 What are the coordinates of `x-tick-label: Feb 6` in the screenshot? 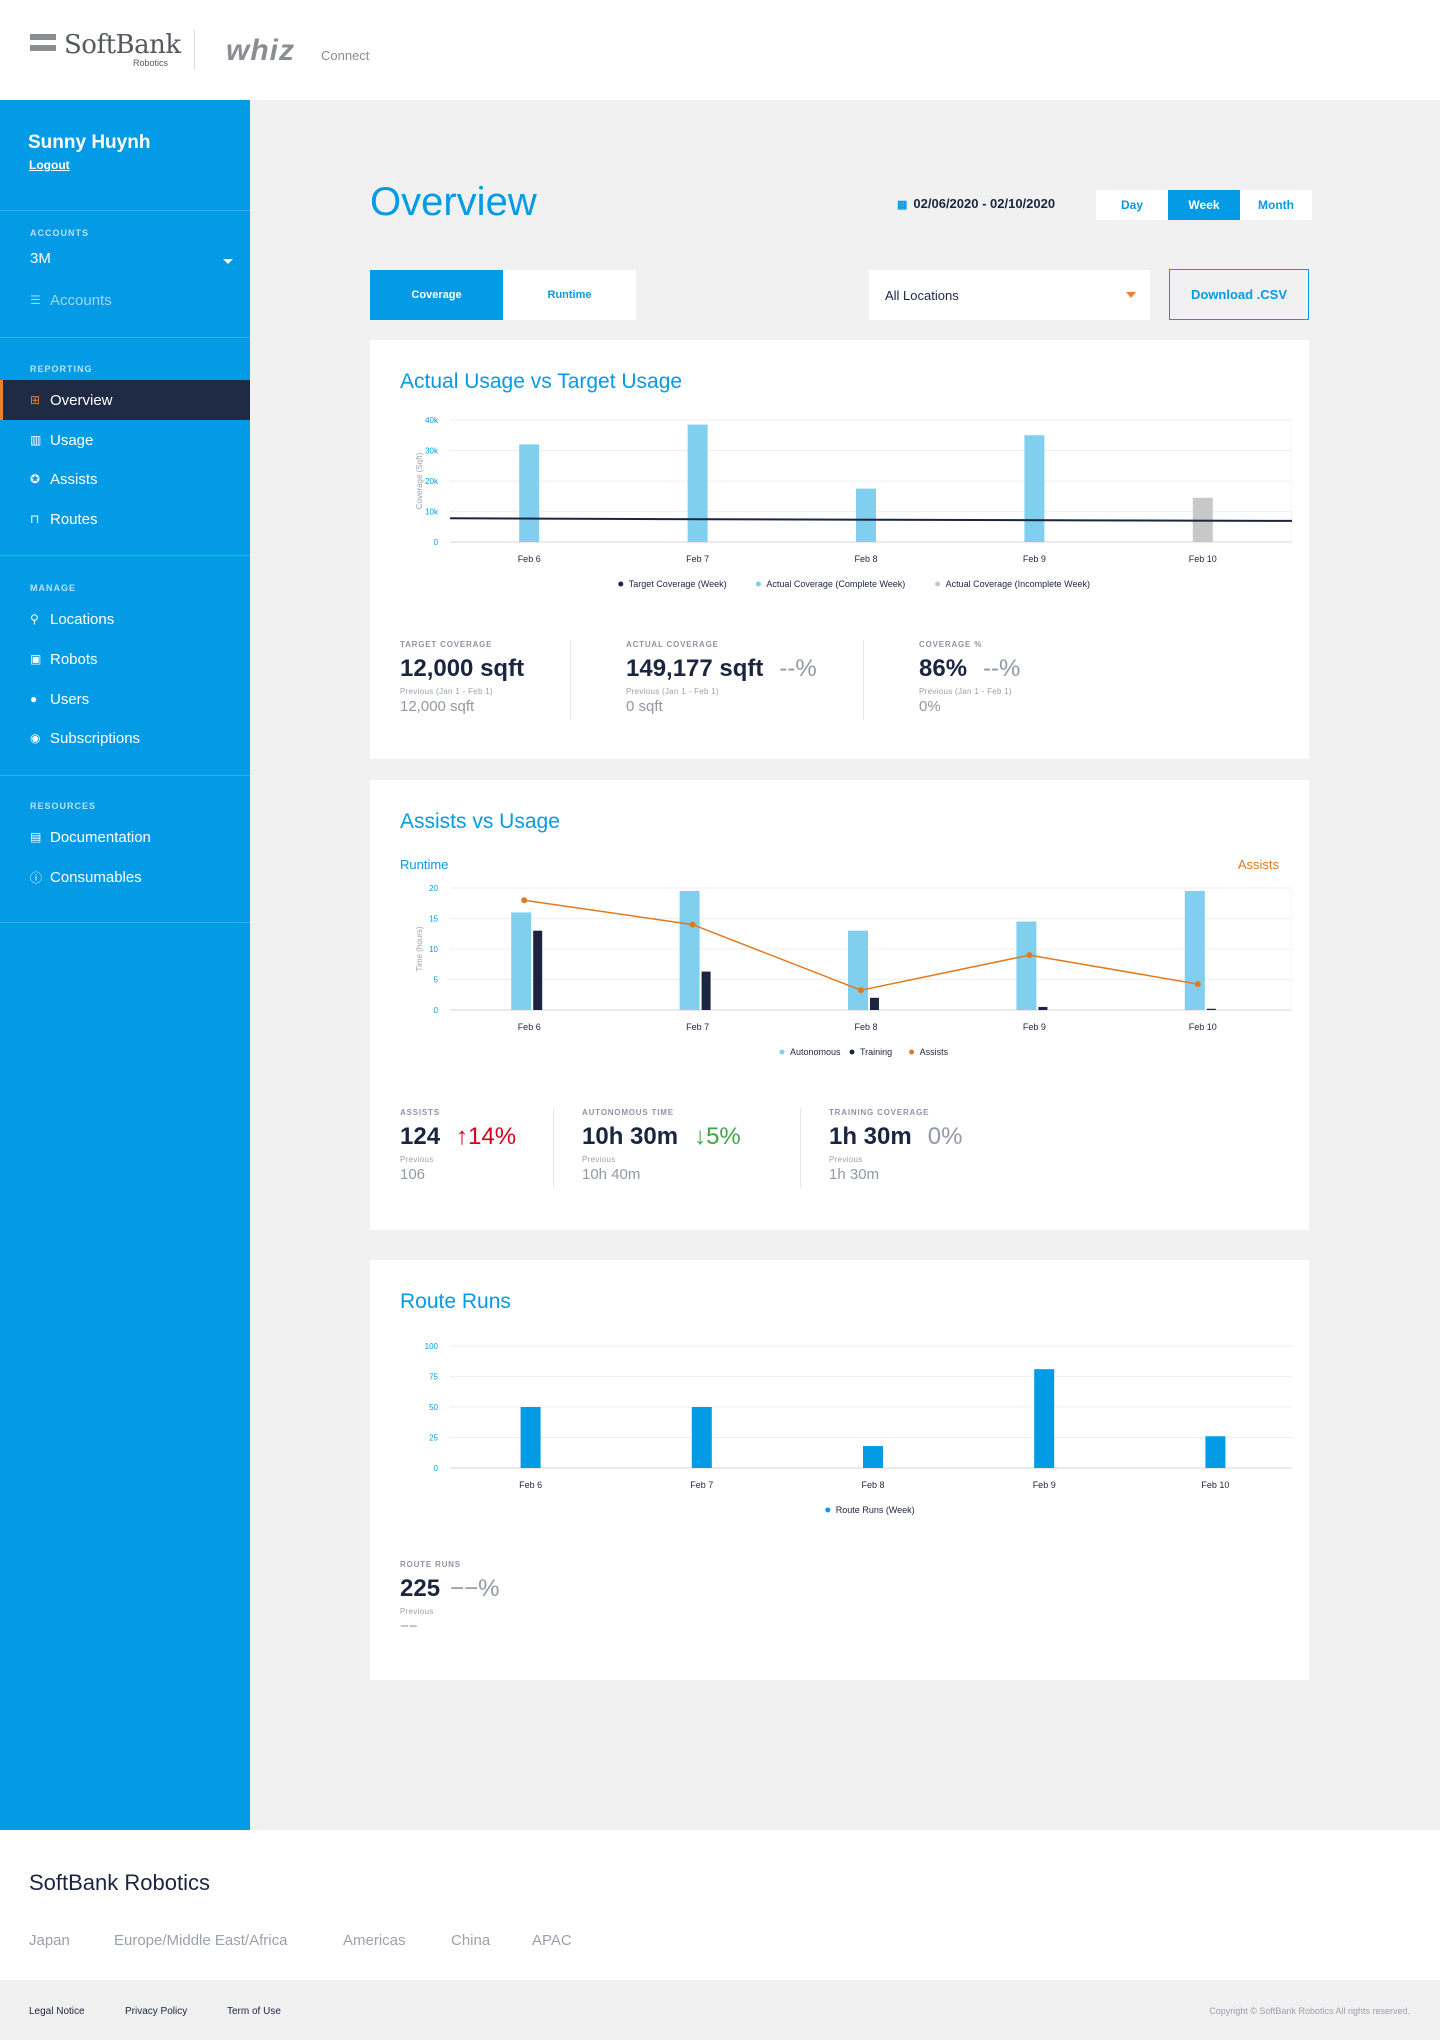 It's located at (529, 559).